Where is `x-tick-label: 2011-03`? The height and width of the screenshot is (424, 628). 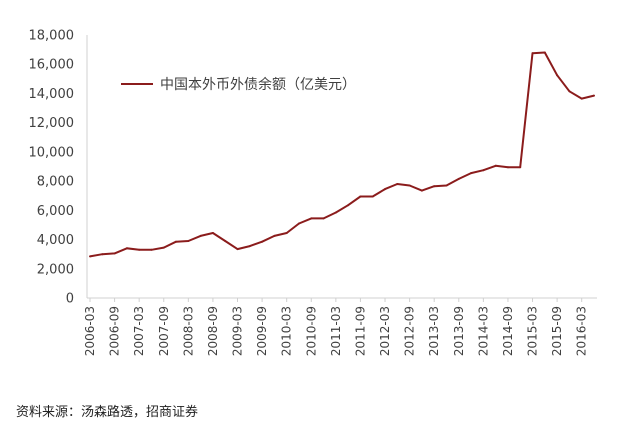 x-tick-label: 2011-03 is located at coordinates (336, 331).